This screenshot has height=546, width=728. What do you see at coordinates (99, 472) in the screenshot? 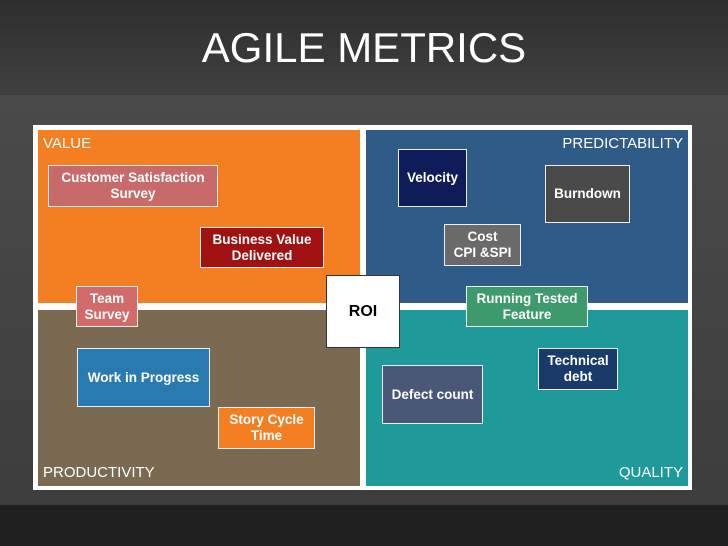
I see `quadrant-label: PRODUCTIVITY` at bounding box center [99, 472].